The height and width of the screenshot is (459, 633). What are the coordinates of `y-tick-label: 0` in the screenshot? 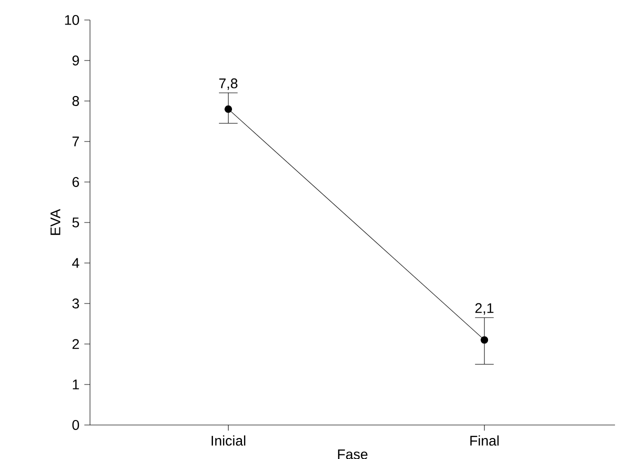 It's located at (76, 425).